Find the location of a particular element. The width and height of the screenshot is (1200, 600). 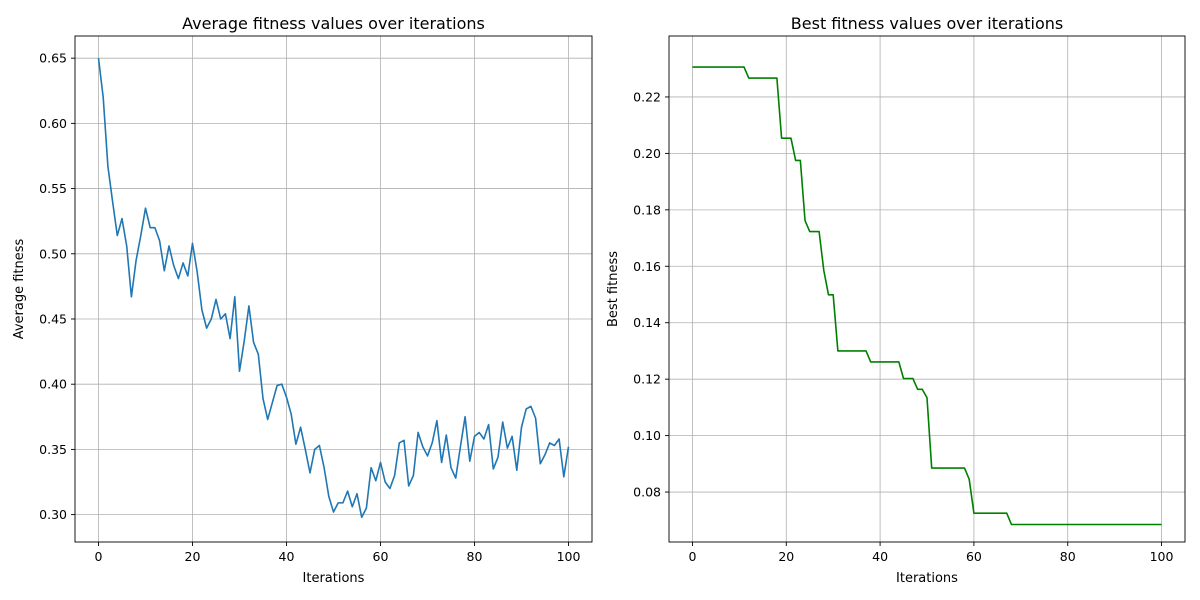

avg-y-tick-label: 0.65 is located at coordinates (53, 58).